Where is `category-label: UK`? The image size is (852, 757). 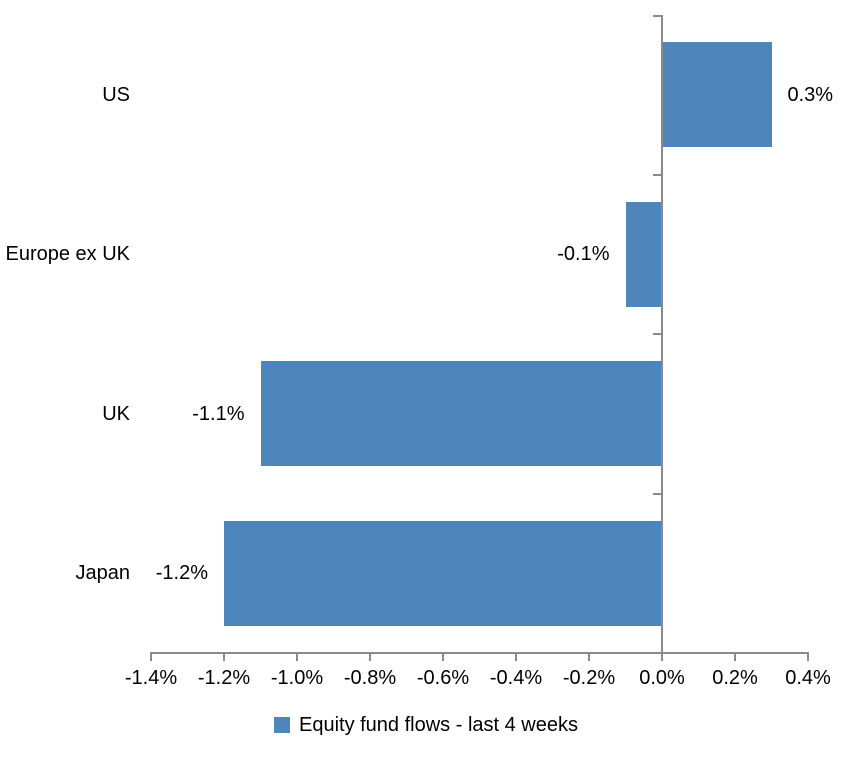 category-label: UK is located at coordinates (116, 413).